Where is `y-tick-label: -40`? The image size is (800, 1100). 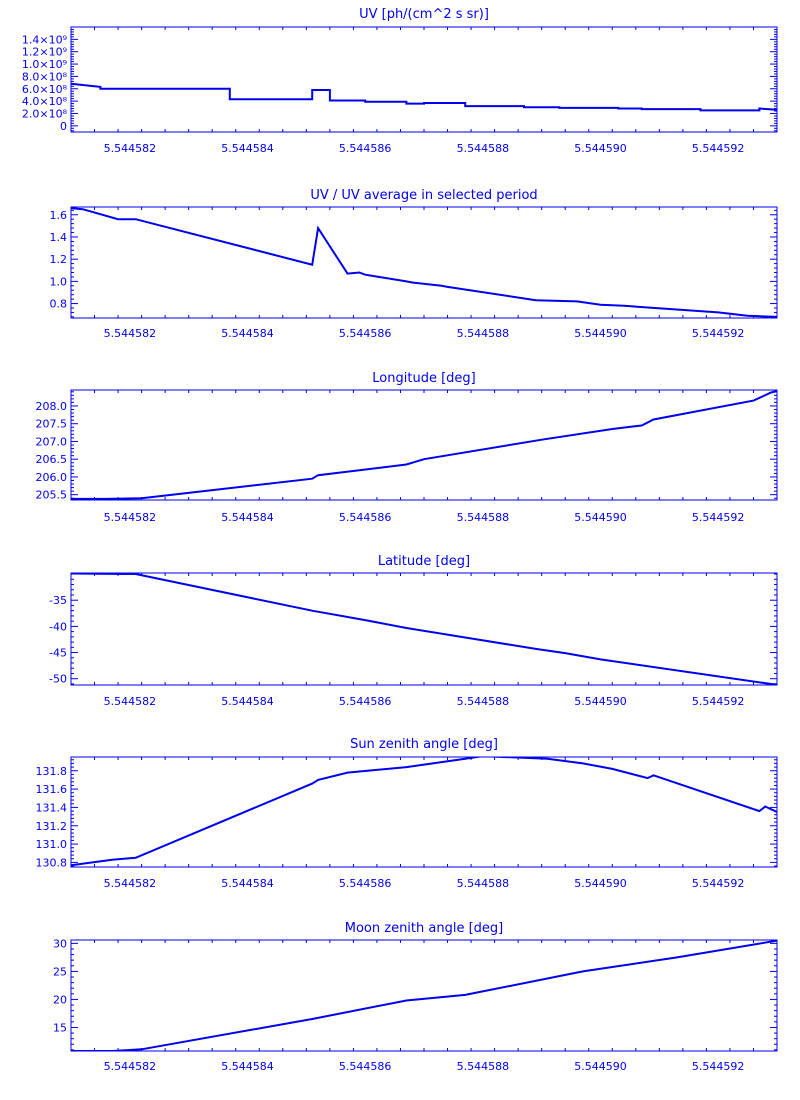
y-tick-label: -40 is located at coordinates (58, 626).